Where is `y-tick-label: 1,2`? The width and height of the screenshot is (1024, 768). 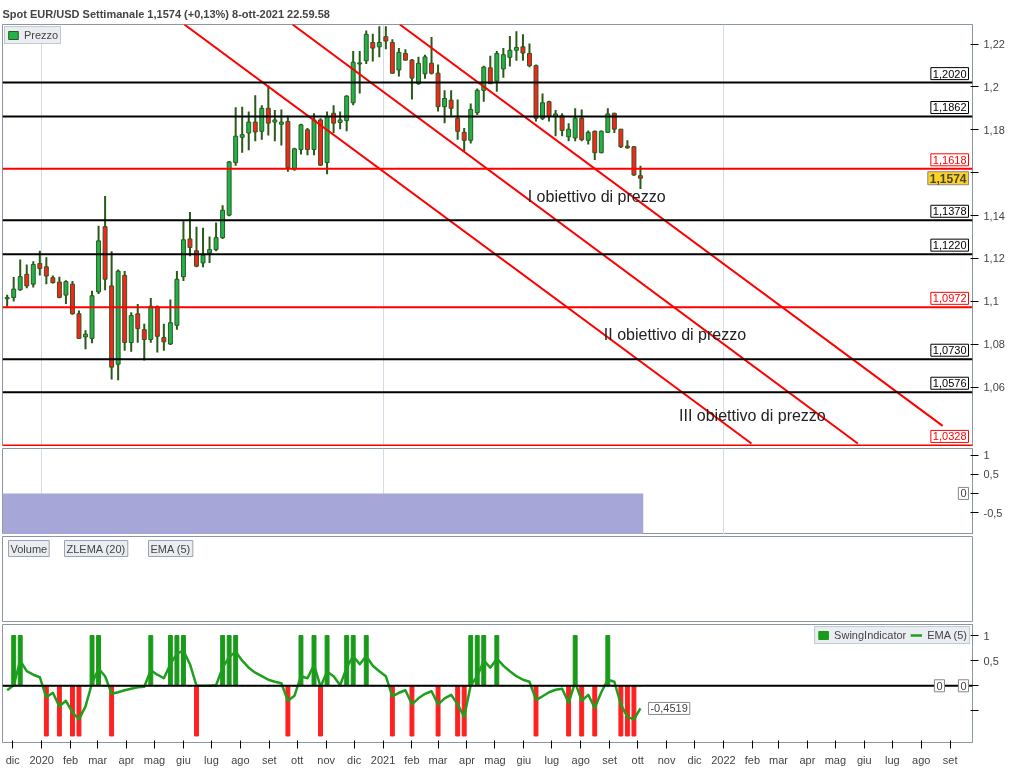 y-tick-label: 1,2 is located at coordinates (991, 86).